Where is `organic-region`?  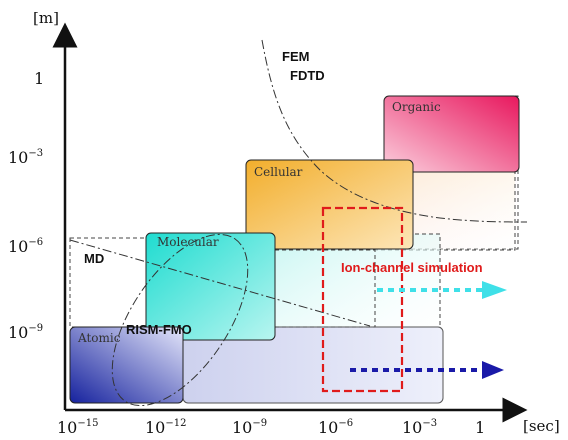
organic-region is located at coordinates (451, 134).